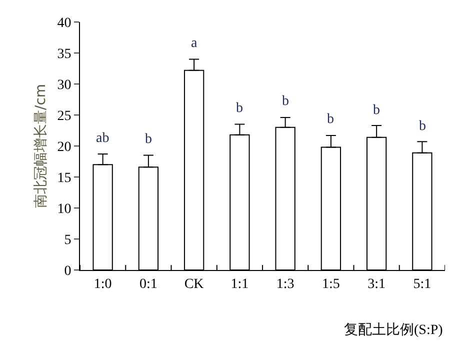 The image size is (466, 342). Describe the element at coordinates (68, 240) in the screenshot. I see `y-tick-label: 5` at that location.